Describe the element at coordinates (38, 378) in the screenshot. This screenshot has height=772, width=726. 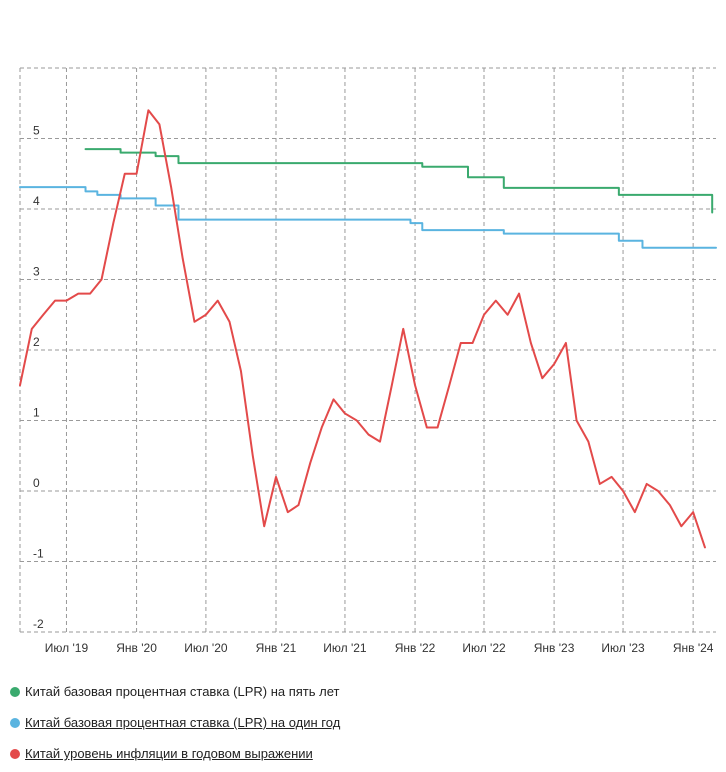
I see `y-axis-ticks: -2 -1 0 1 2 3 4 5` at that location.